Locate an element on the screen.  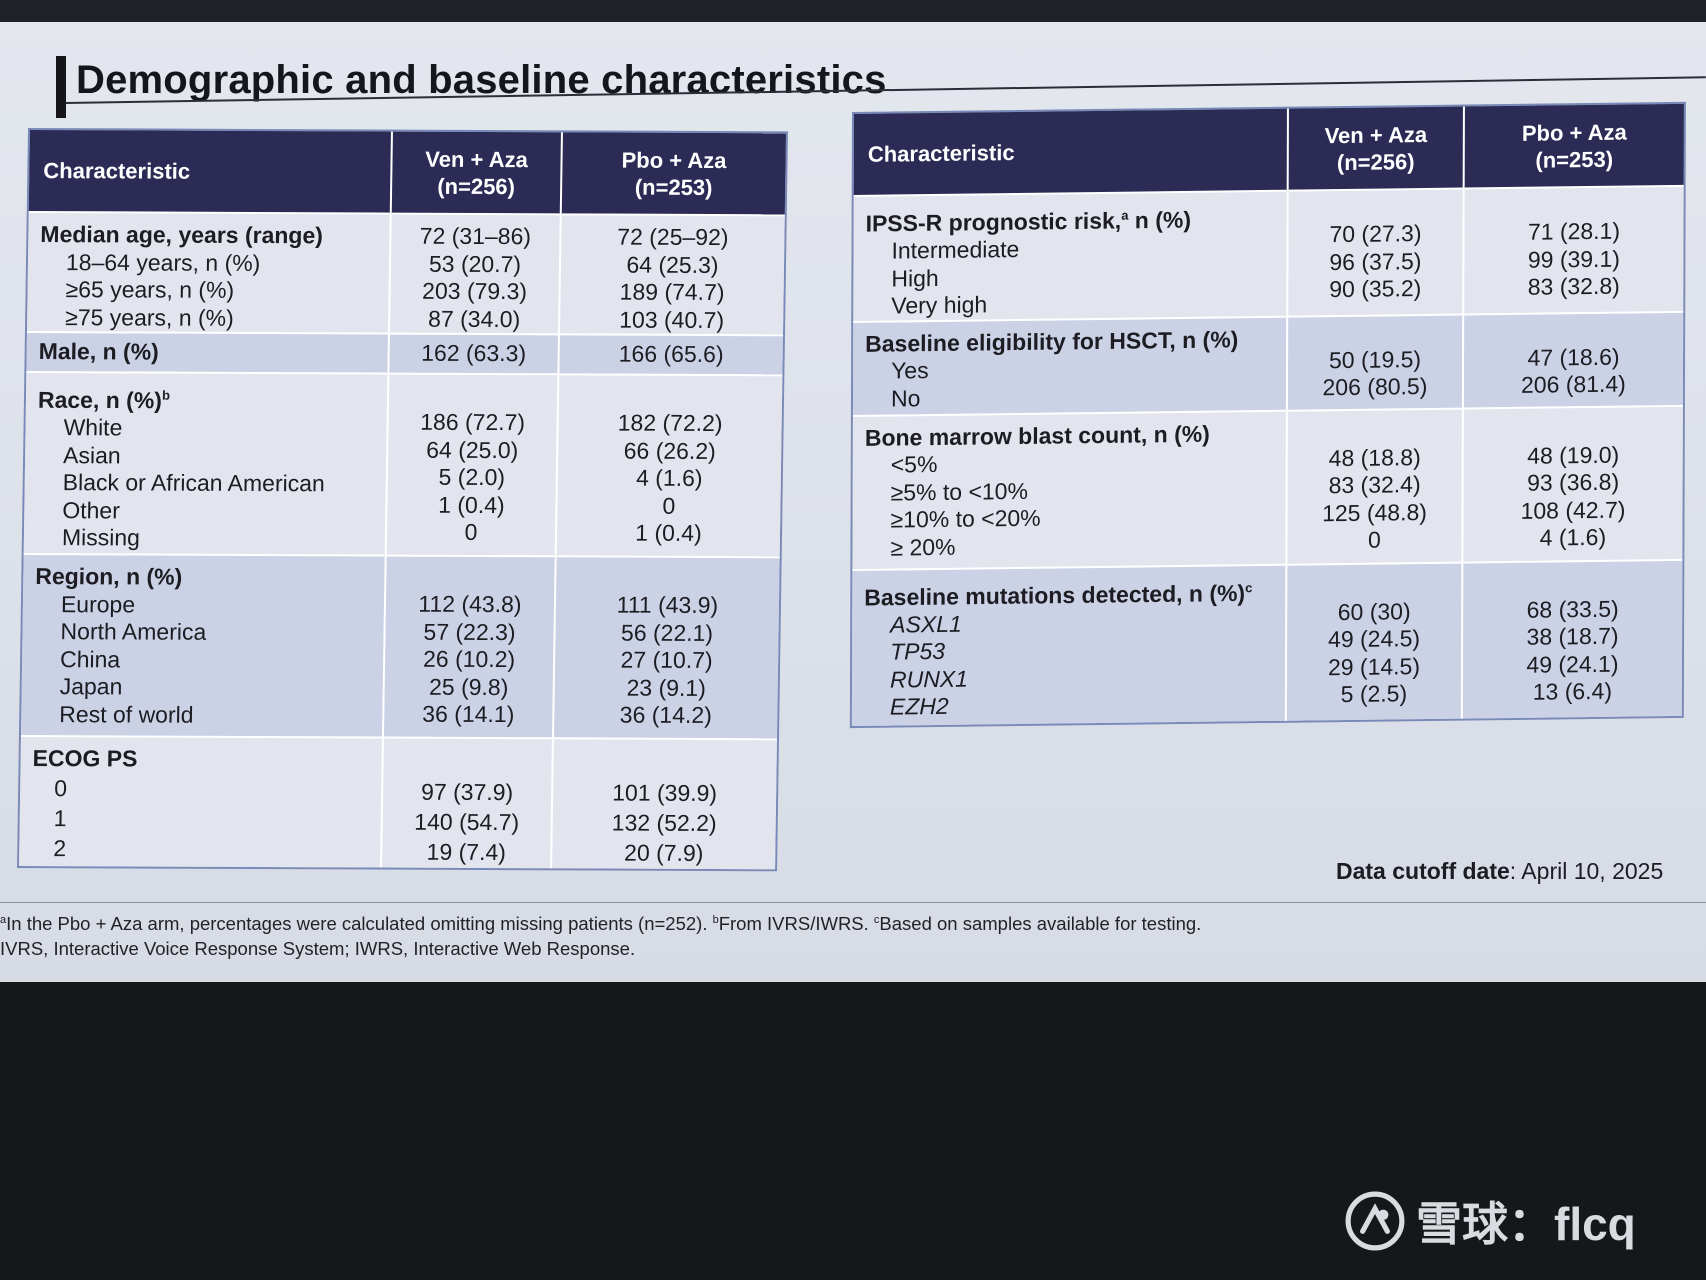
row-label: North America is located at coordinates (133, 631).